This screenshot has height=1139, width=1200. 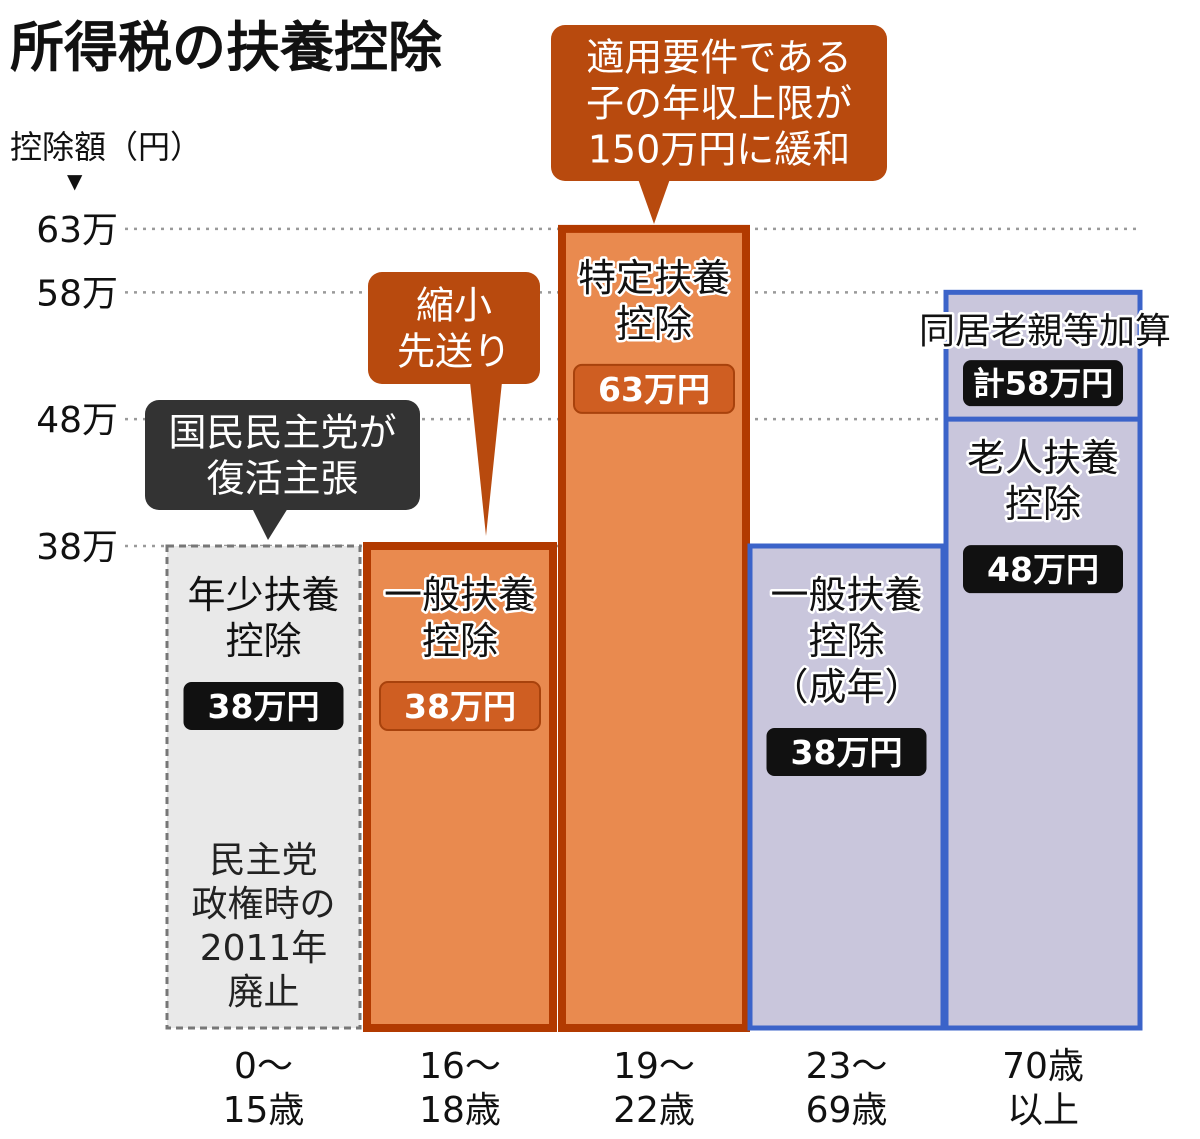 What do you see at coordinates (1043, 1066) in the screenshot?
I see `category-label: 70歳` at bounding box center [1043, 1066].